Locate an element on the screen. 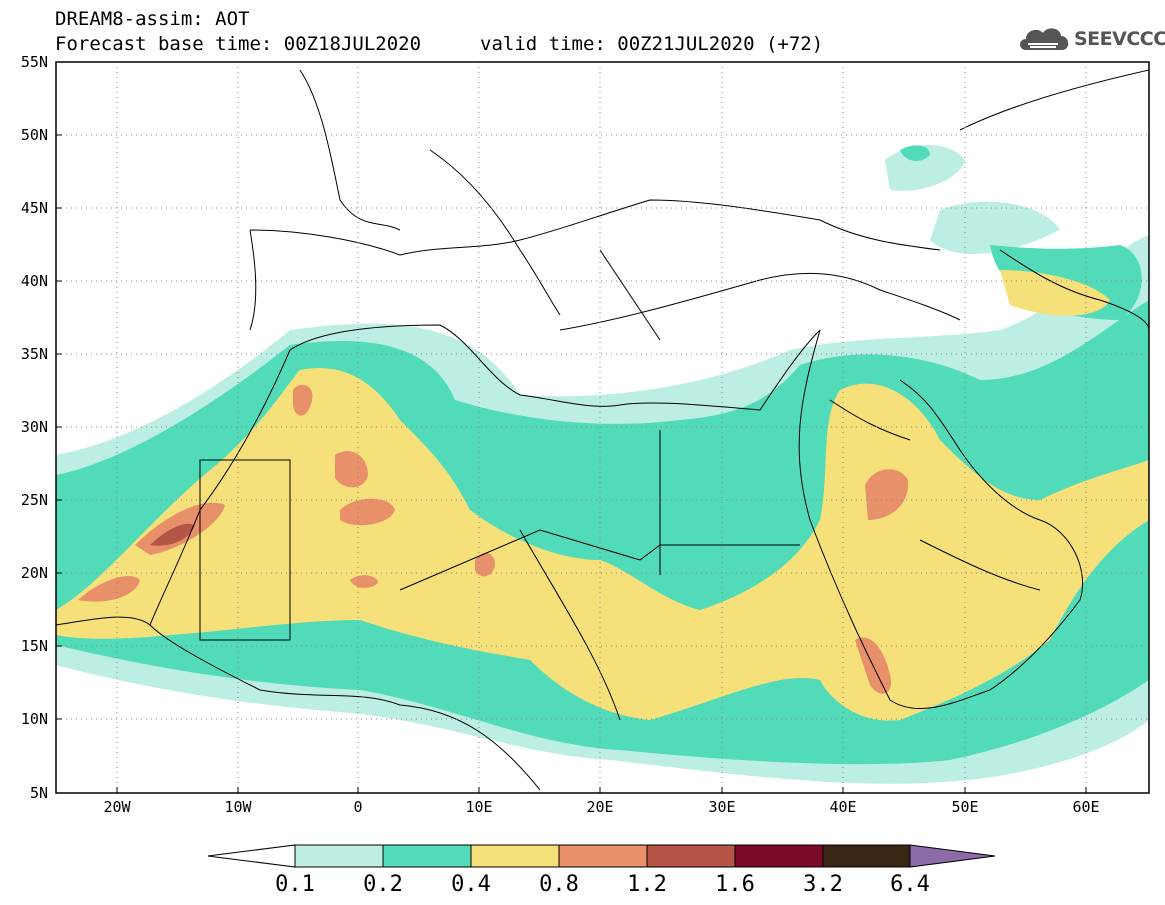 The width and height of the screenshot is (1165, 905). seevccc-logo: SEEVCCC is located at coordinates (1091, 39).